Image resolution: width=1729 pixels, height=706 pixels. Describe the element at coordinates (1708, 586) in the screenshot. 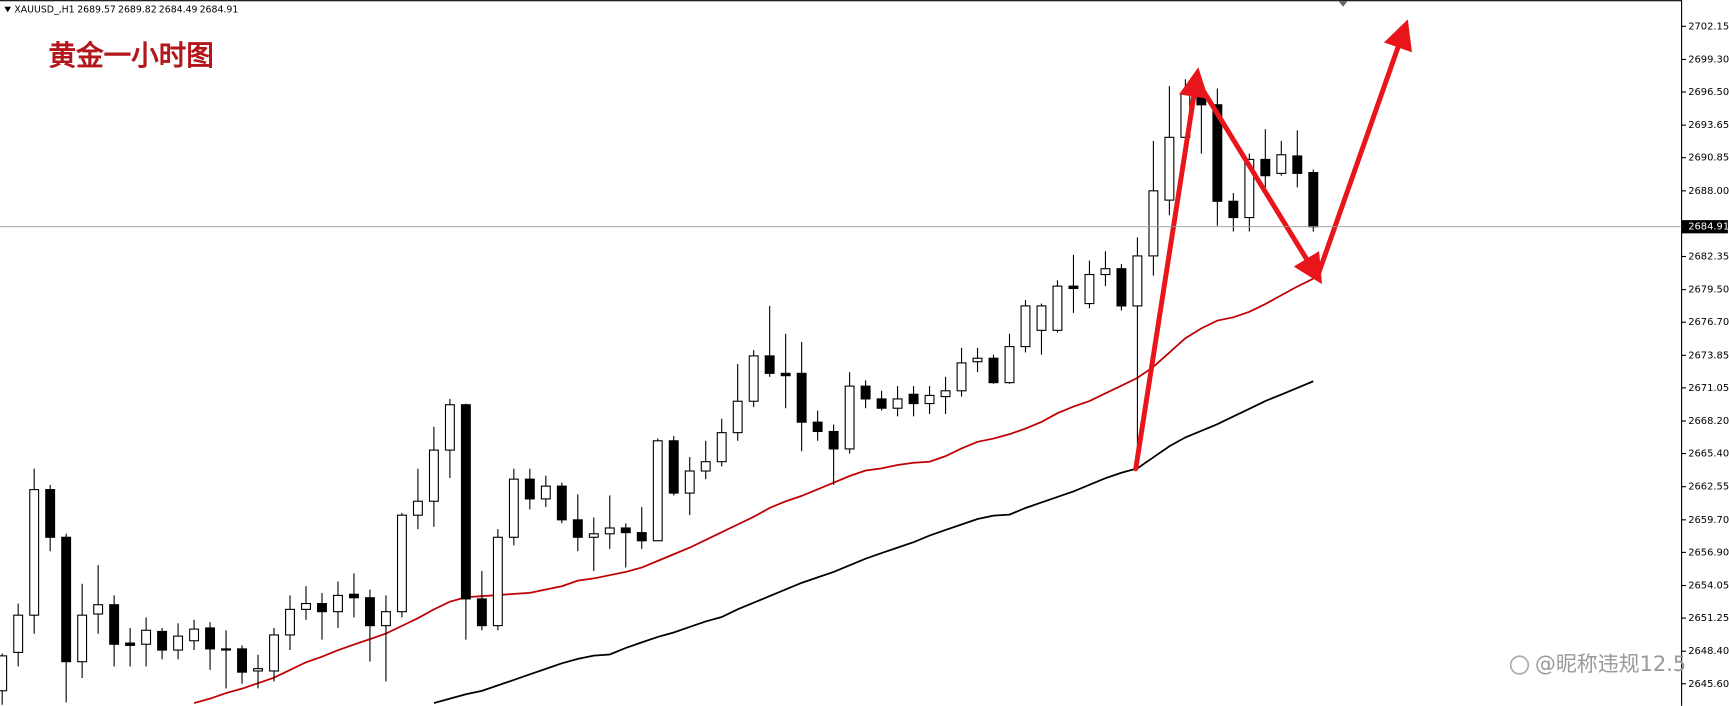

I see `y-tick-label: 2654.05` at that location.